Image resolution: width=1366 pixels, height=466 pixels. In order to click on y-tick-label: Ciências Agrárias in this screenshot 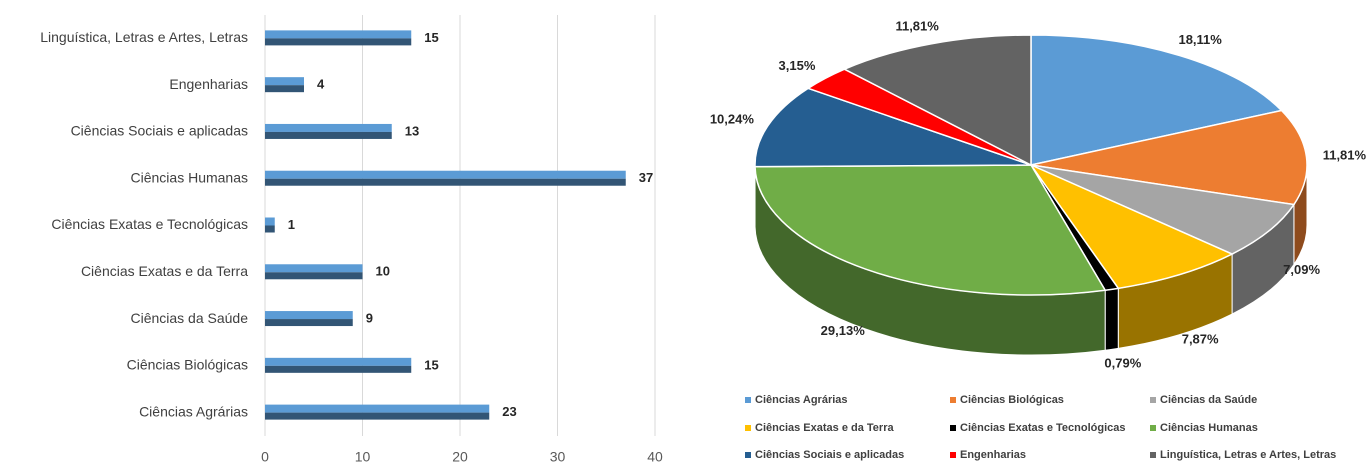, I will do `click(193, 411)`.